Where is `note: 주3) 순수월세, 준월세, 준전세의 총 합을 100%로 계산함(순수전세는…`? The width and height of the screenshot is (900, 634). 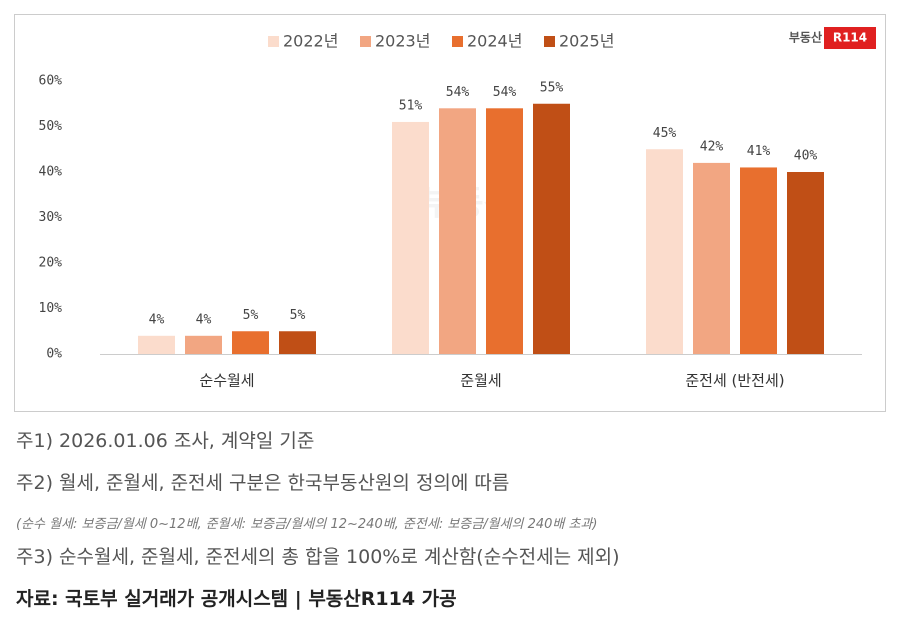 note: 주3) 순수월세, 준월세, 준전세의 총 합을 100%로 계산함(순수전세는… is located at coordinates (318, 557).